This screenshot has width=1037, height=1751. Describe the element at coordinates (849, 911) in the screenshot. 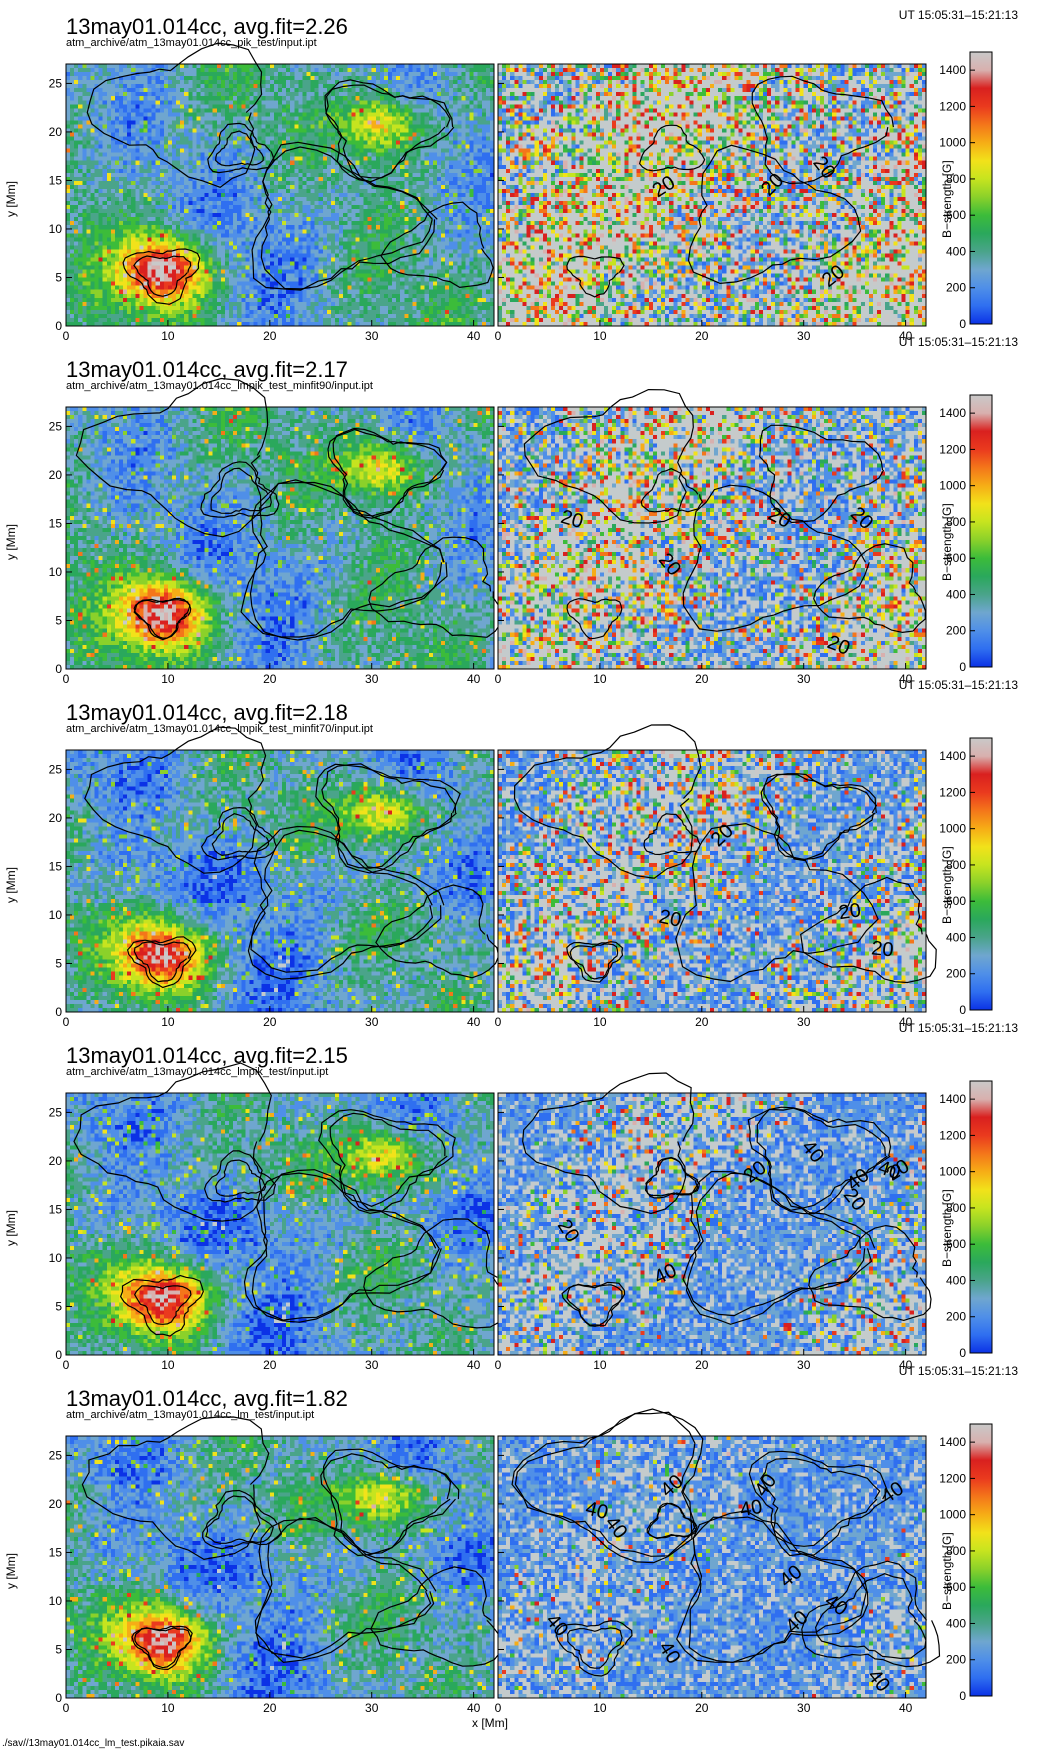

I see `contour-label: 20` at that location.